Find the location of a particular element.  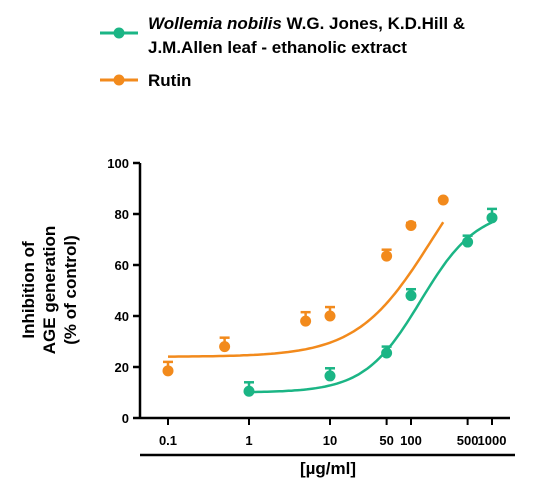

x-tick-label: 1000 is located at coordinates (492, 440).